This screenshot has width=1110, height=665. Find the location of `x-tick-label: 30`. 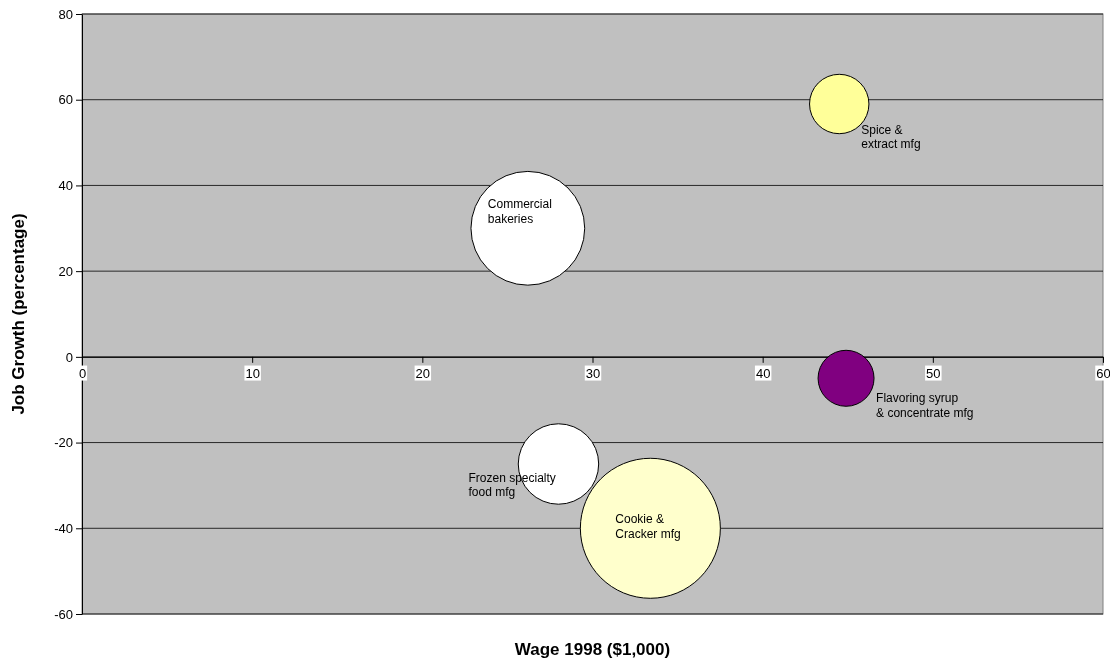

x-tick-label: 30 is located at coordinates (593, 373).